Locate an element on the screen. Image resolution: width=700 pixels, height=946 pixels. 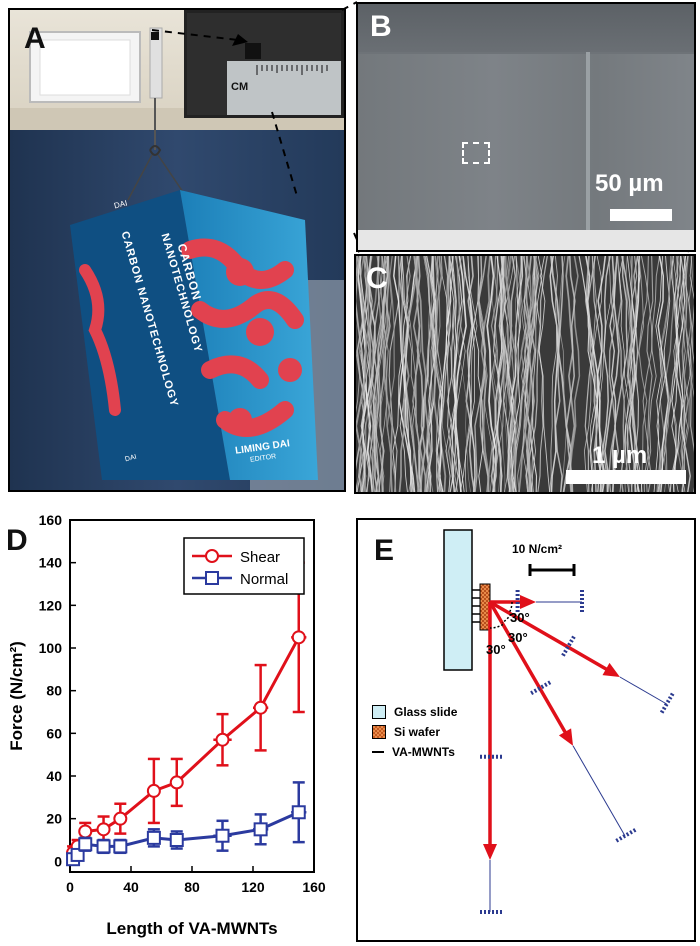
e-scale-text: 10 N/cm² is located at coordinates (537, 549).